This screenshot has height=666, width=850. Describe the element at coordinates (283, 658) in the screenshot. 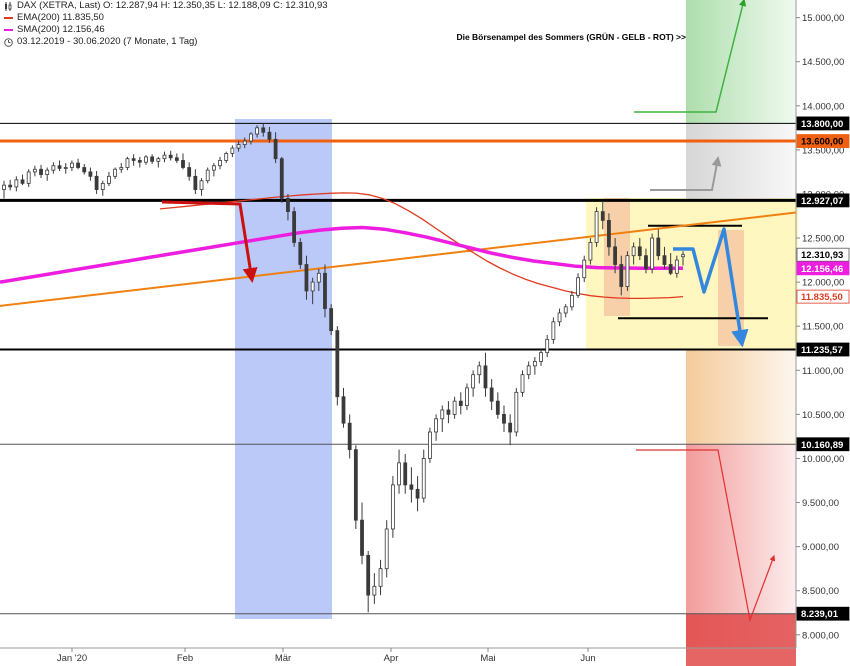

I see `x-tick-label: Mär` at that location.